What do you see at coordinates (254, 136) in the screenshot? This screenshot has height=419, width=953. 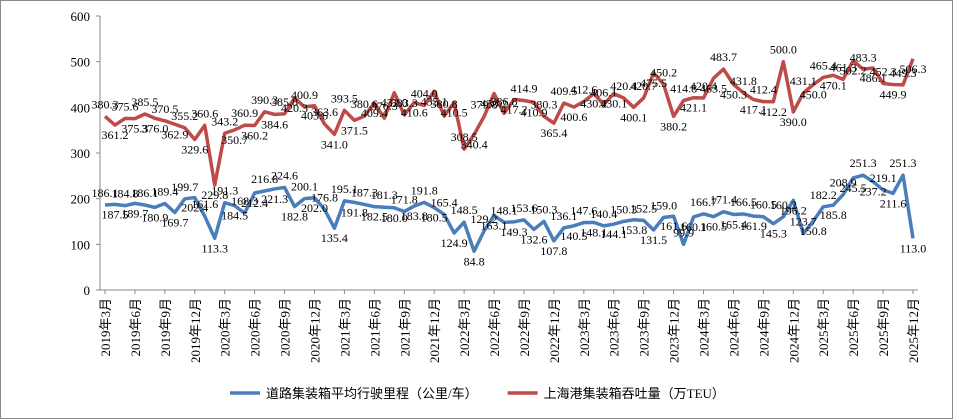 I see `data-label: 360.2` at bounding box center [254, 136].